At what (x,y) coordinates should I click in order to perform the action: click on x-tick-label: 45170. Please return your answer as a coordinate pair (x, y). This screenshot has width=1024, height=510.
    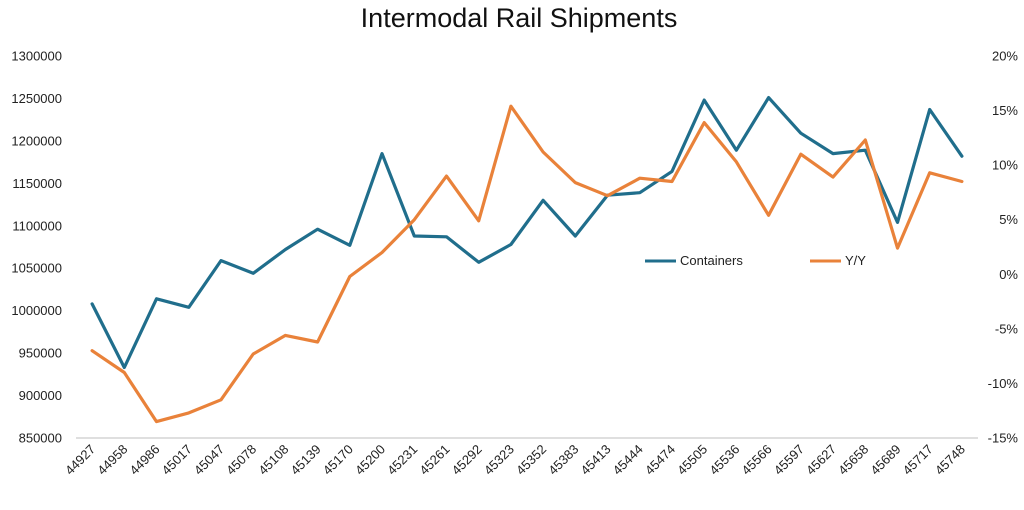
    Looking at the image, I should click on (338, 460).